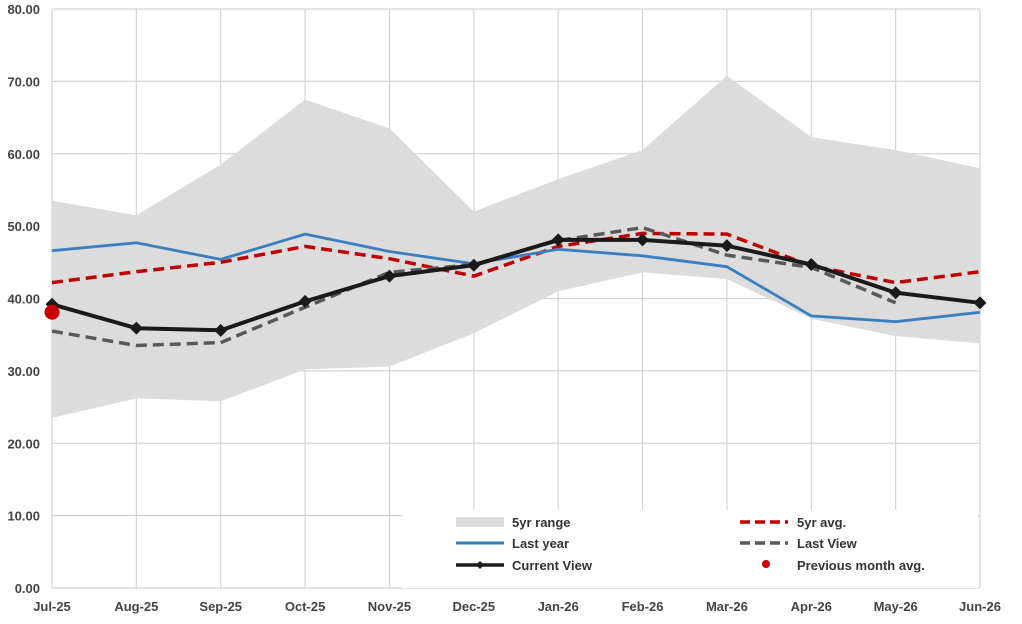 The height and width of the screenshot is (624, 1022). What do you see at coordinates (52, 606) in the screenshot?
I see `x-tick-label: Jul-25` at bounding box center [52, 606].